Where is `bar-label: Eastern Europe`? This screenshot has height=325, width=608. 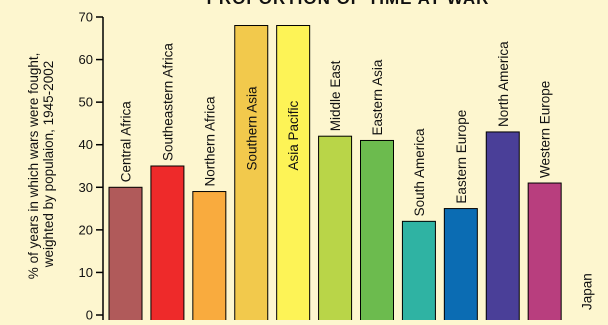 bar-label: Eastern Europe is located at coordinates (461, 157).